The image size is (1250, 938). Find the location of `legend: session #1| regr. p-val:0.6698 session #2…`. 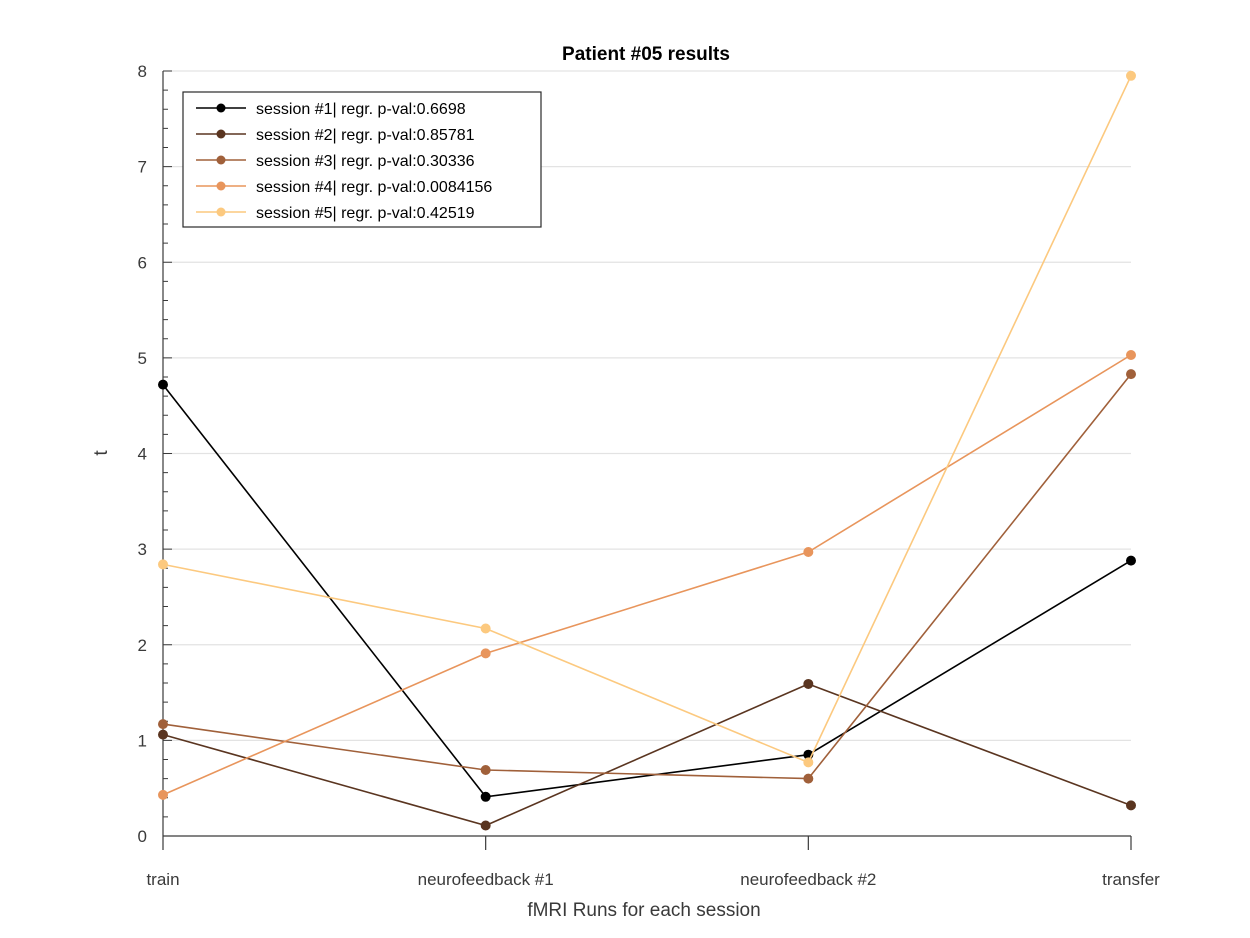

legend: session #1| regr. p-val:0.6698 session #2… is located at coordinates (362, 159).